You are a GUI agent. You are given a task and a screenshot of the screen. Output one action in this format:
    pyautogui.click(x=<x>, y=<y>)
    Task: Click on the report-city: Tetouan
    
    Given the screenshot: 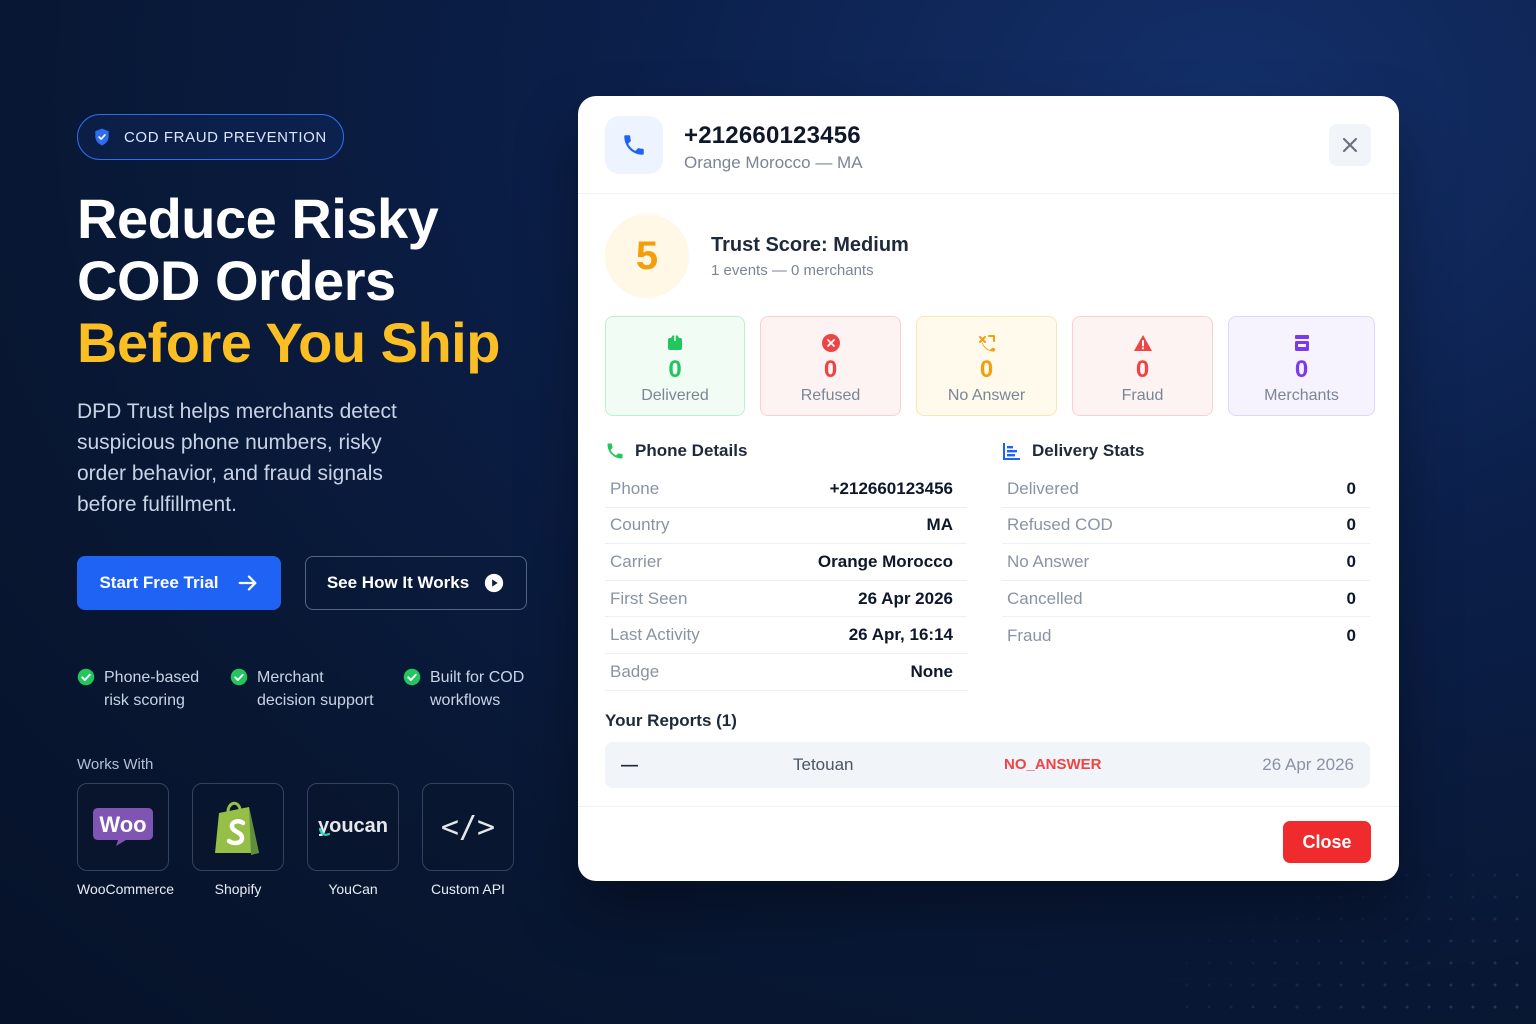 What is the action you would take?
    pyautogui.click(x=823, y=764)
    